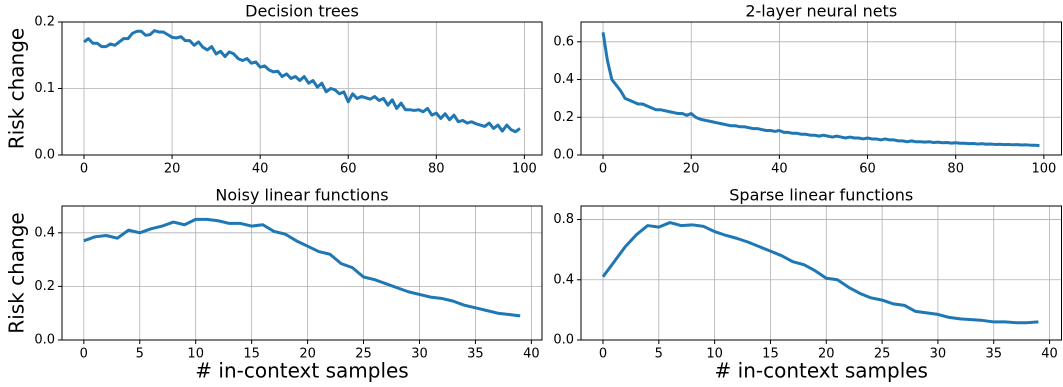 The height and width of the screenshot is (387, 1063). I want to click on y-tick-label: 0.8, so click(563, 219).